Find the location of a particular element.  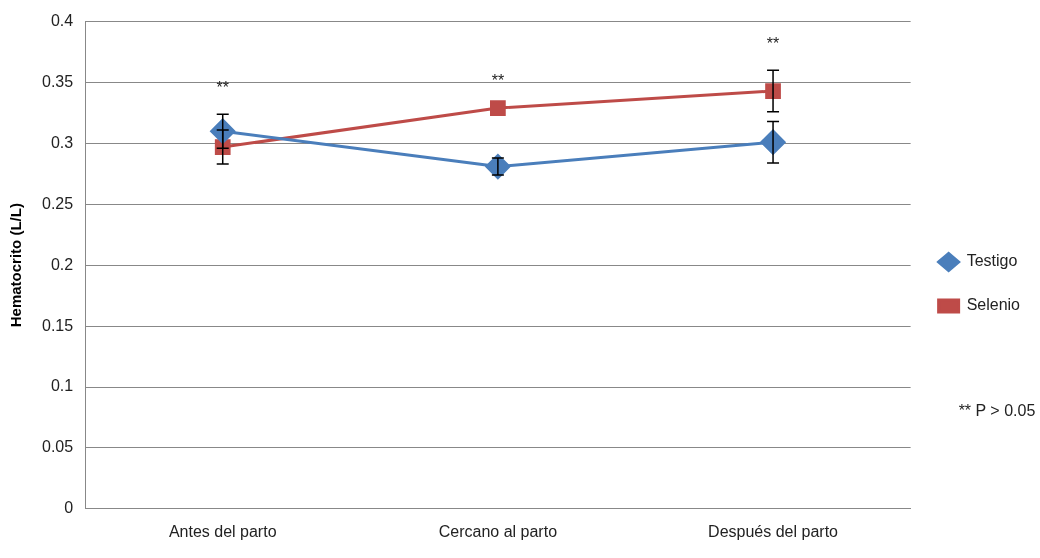

y-tick-label: 0.3 is located at coordinates (62, 142).